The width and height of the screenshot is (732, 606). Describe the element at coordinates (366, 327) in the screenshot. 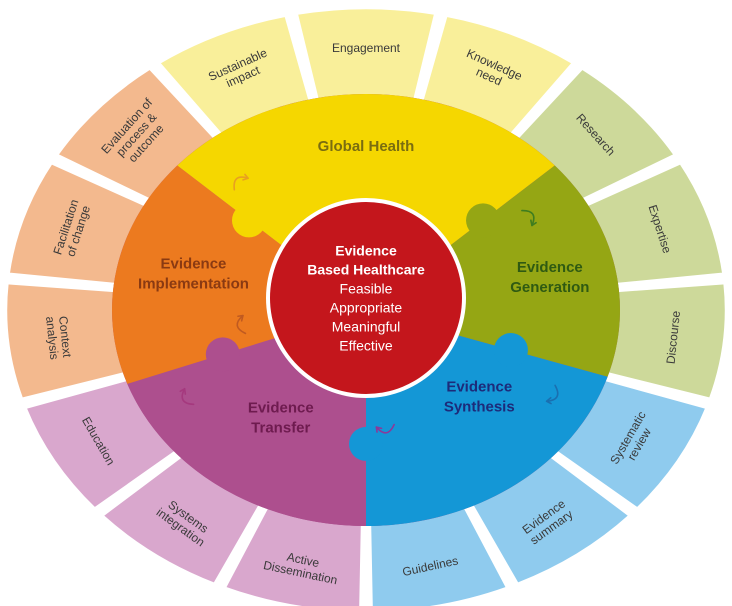

I see `center-item-meaningful: Meaningful` at that location.